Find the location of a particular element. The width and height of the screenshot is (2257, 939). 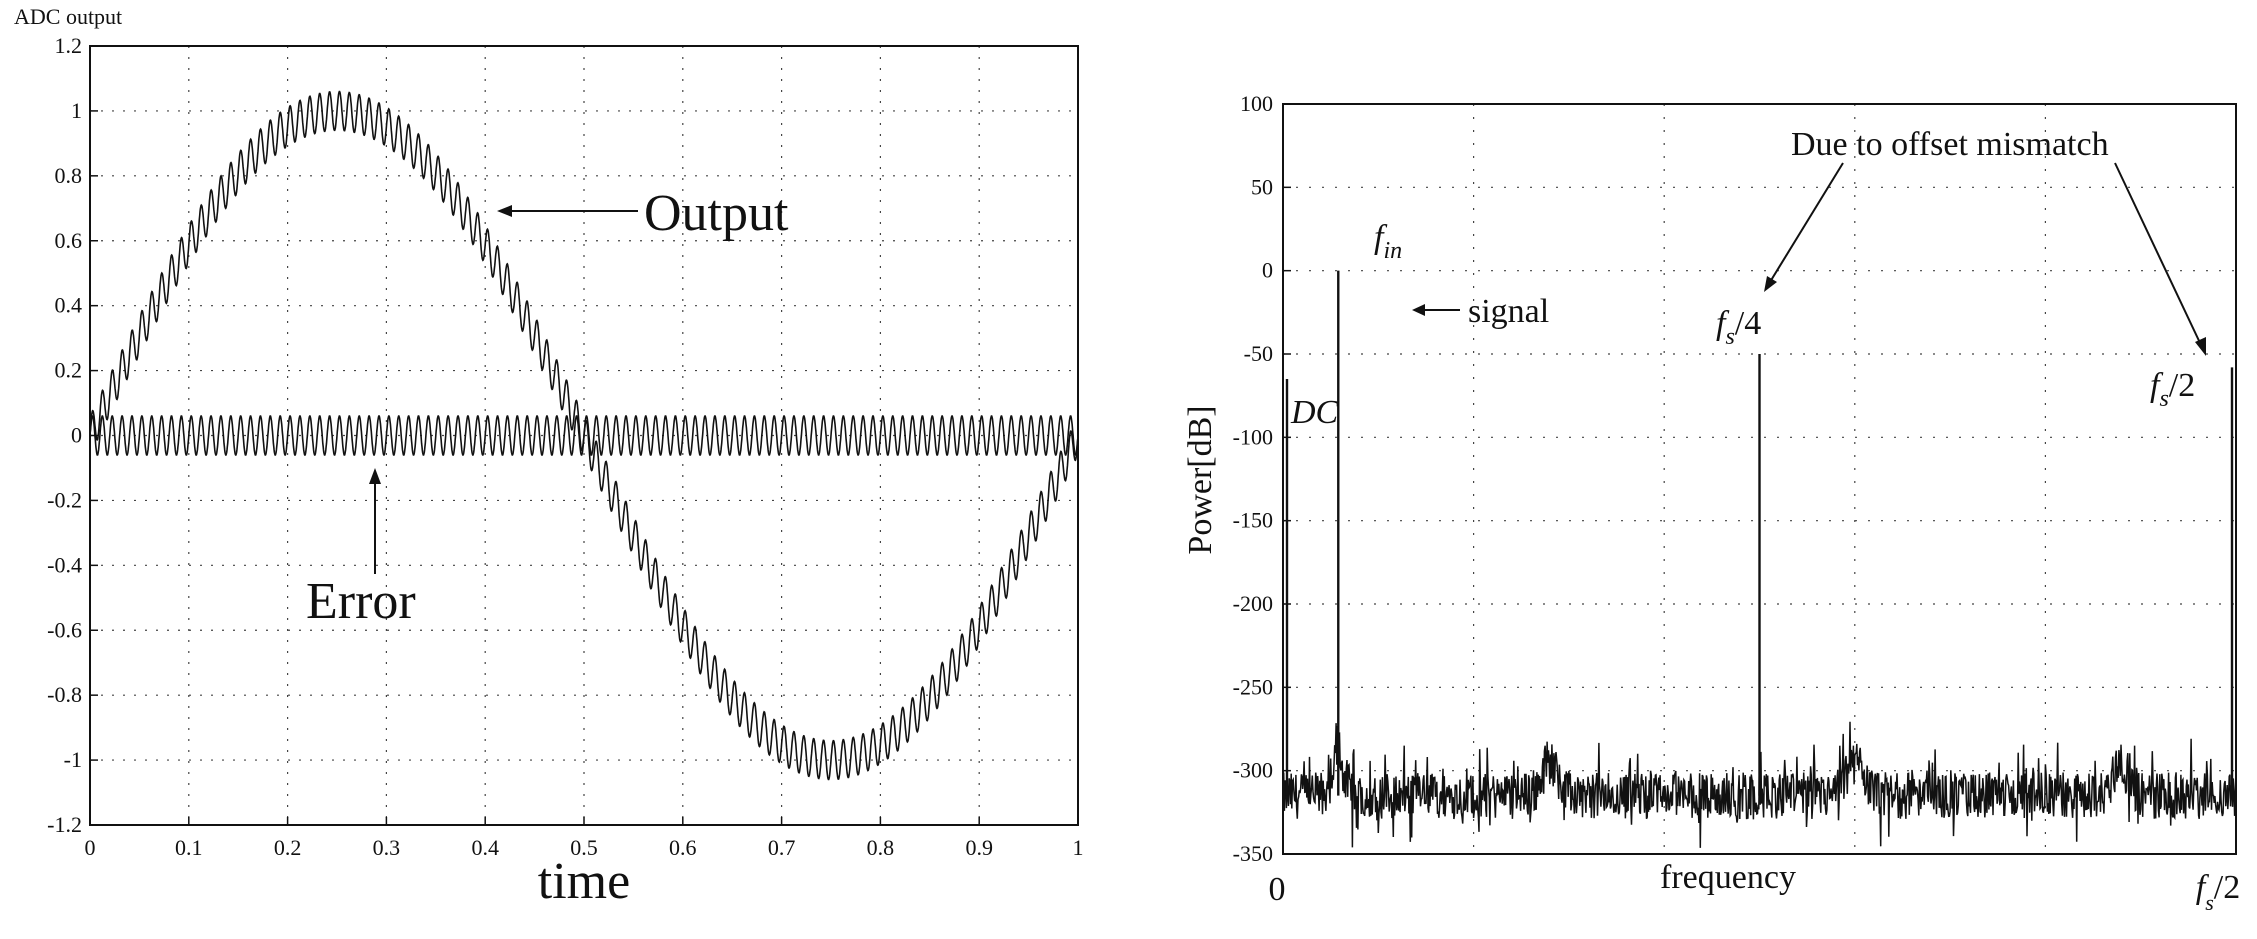

right-y-tick-label: 0 is located at coordinates (1267, 270).